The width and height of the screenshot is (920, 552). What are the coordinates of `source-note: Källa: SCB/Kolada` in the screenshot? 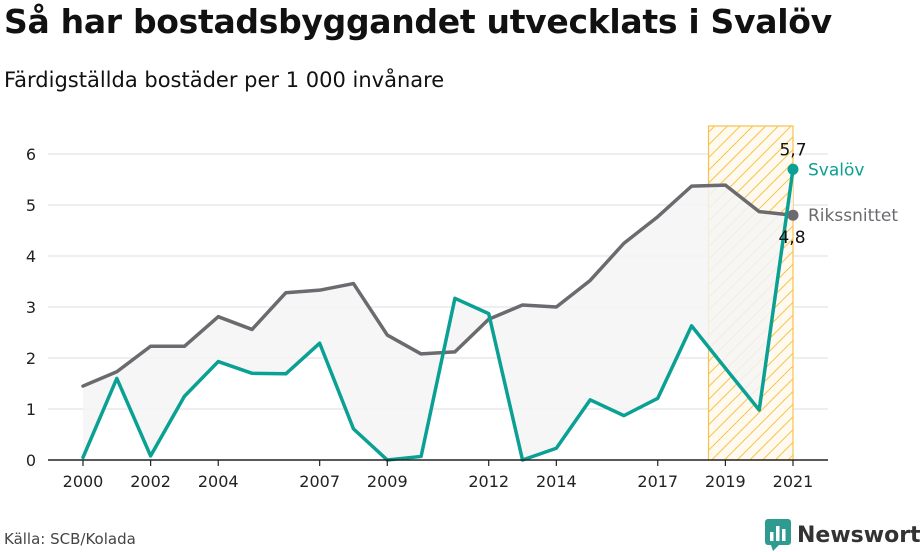 It's located at (70, 539).